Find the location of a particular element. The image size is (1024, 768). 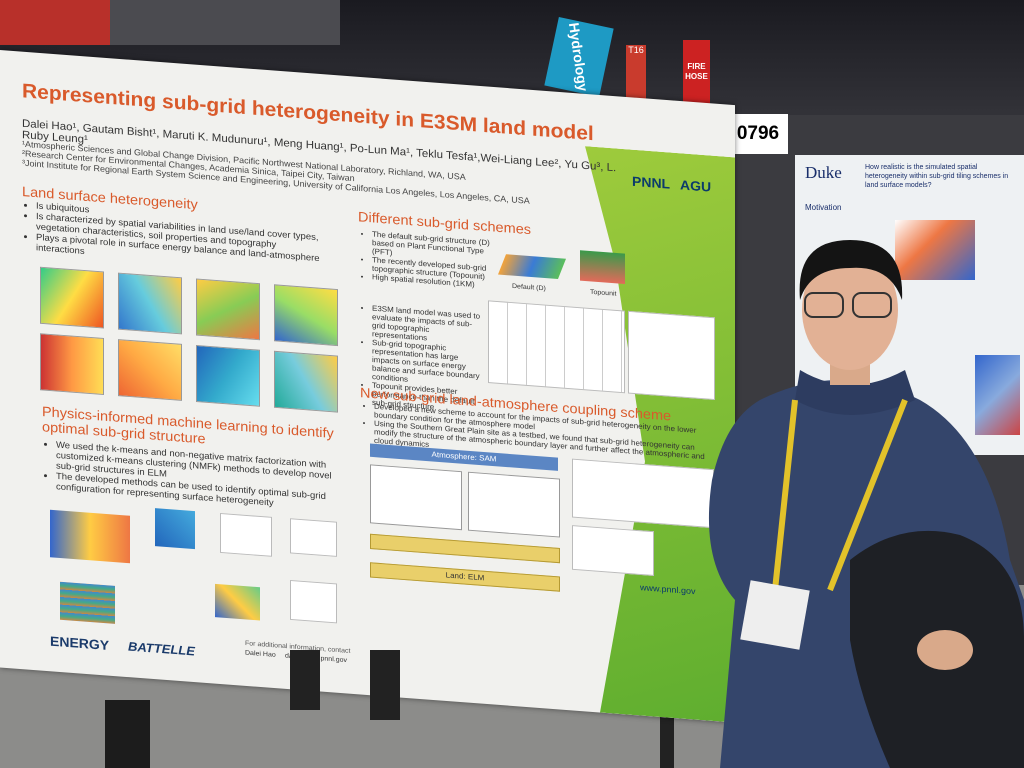

face is located at coordinates (850, 310).